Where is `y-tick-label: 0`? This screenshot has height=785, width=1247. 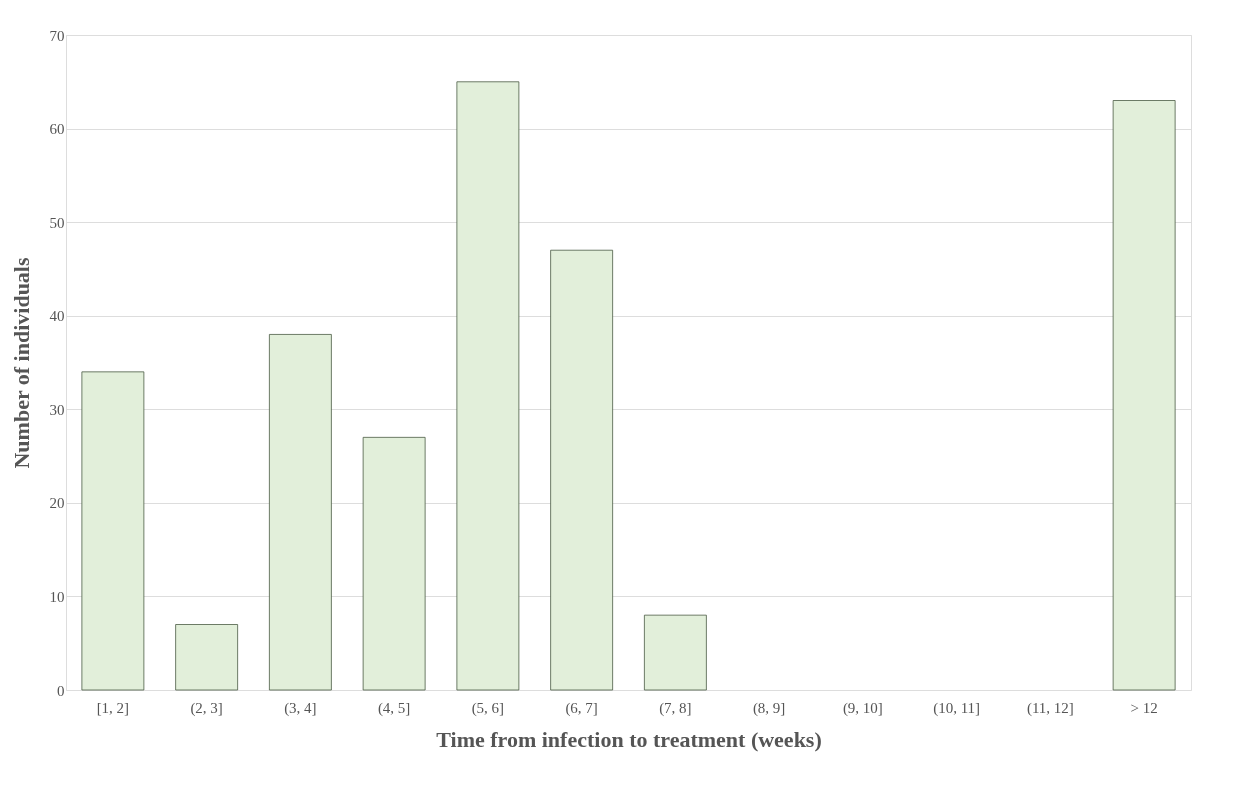 y-tick-label: 0 is located at coordinates (61, 690).